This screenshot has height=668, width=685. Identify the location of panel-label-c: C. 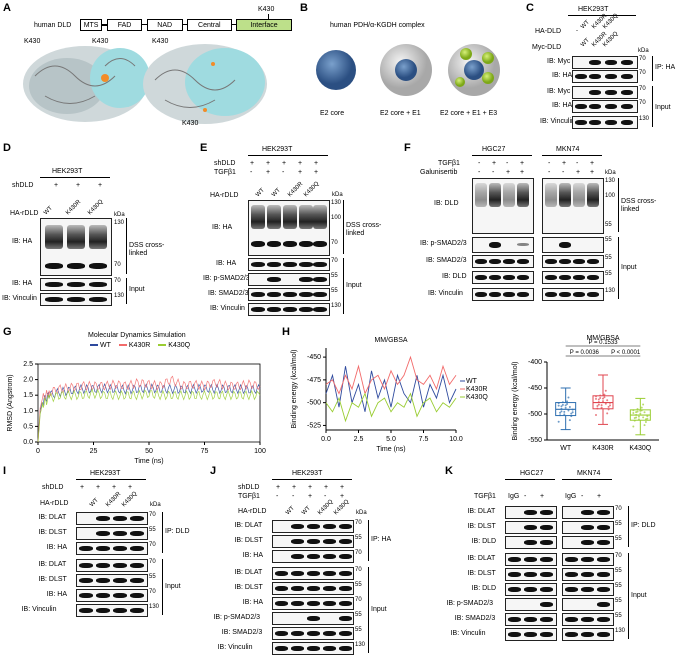
(530, 8).